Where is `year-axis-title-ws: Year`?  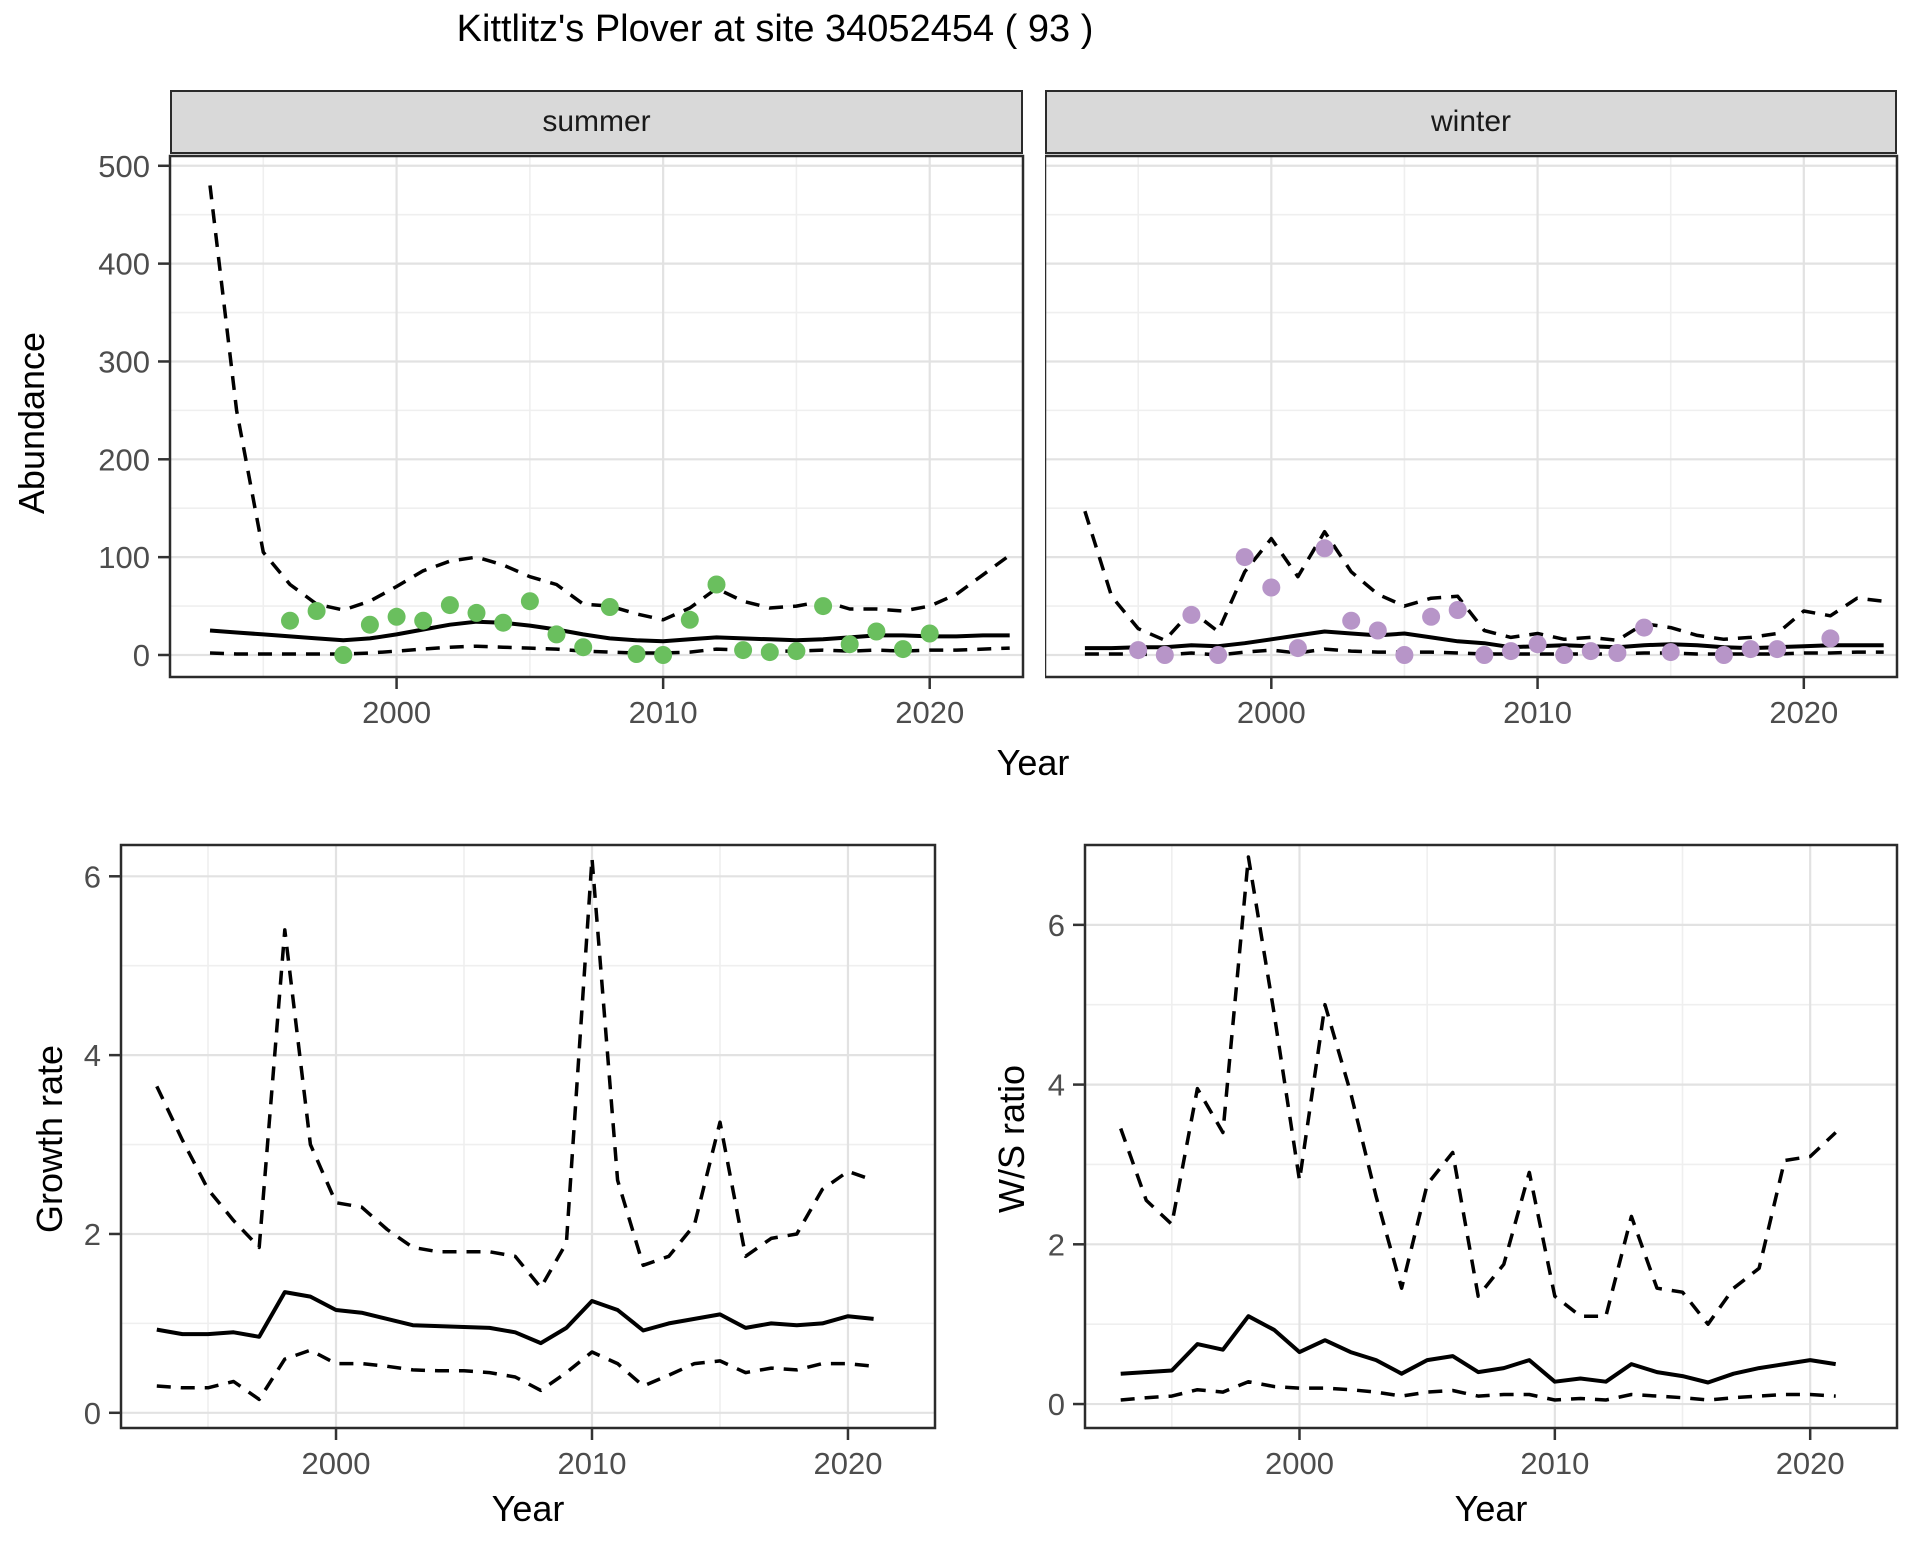 year-axis-title-ws: Year is located at coordinates (1491, 1508).